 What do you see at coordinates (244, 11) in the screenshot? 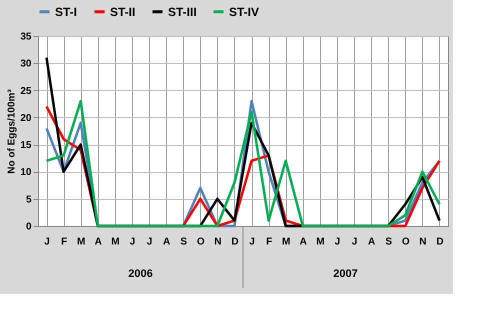
I see `legend-label: ST-IV` at bounding box center [244, 11].